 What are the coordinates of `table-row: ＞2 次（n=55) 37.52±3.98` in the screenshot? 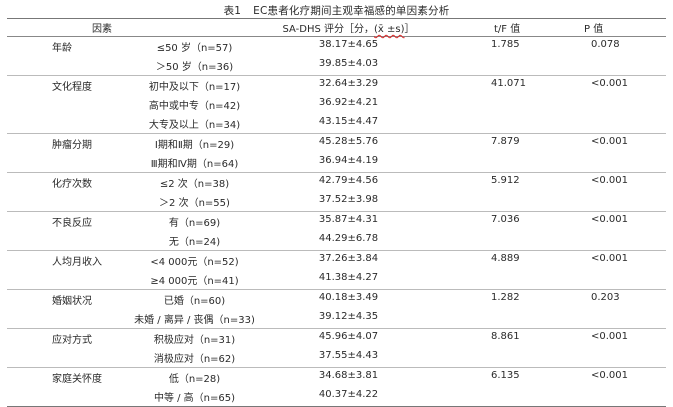 It's located at (336, 202).